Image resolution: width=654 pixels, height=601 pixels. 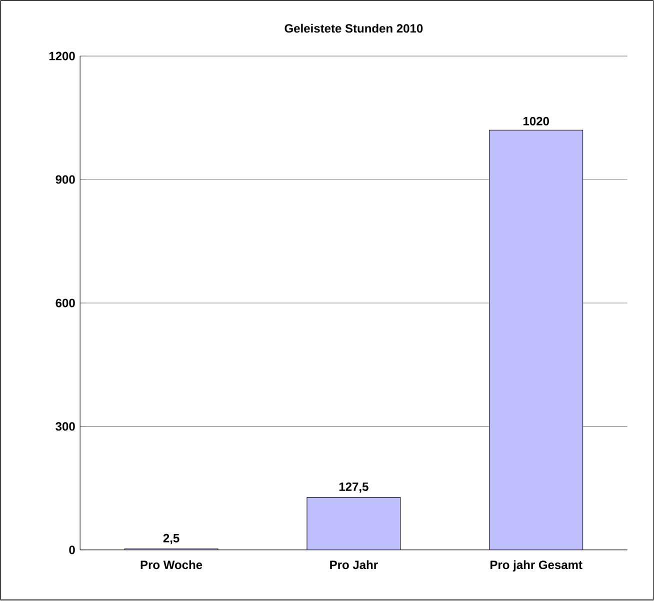 I want to click on y-tick-label: 1200, so click(x=62, y=56).